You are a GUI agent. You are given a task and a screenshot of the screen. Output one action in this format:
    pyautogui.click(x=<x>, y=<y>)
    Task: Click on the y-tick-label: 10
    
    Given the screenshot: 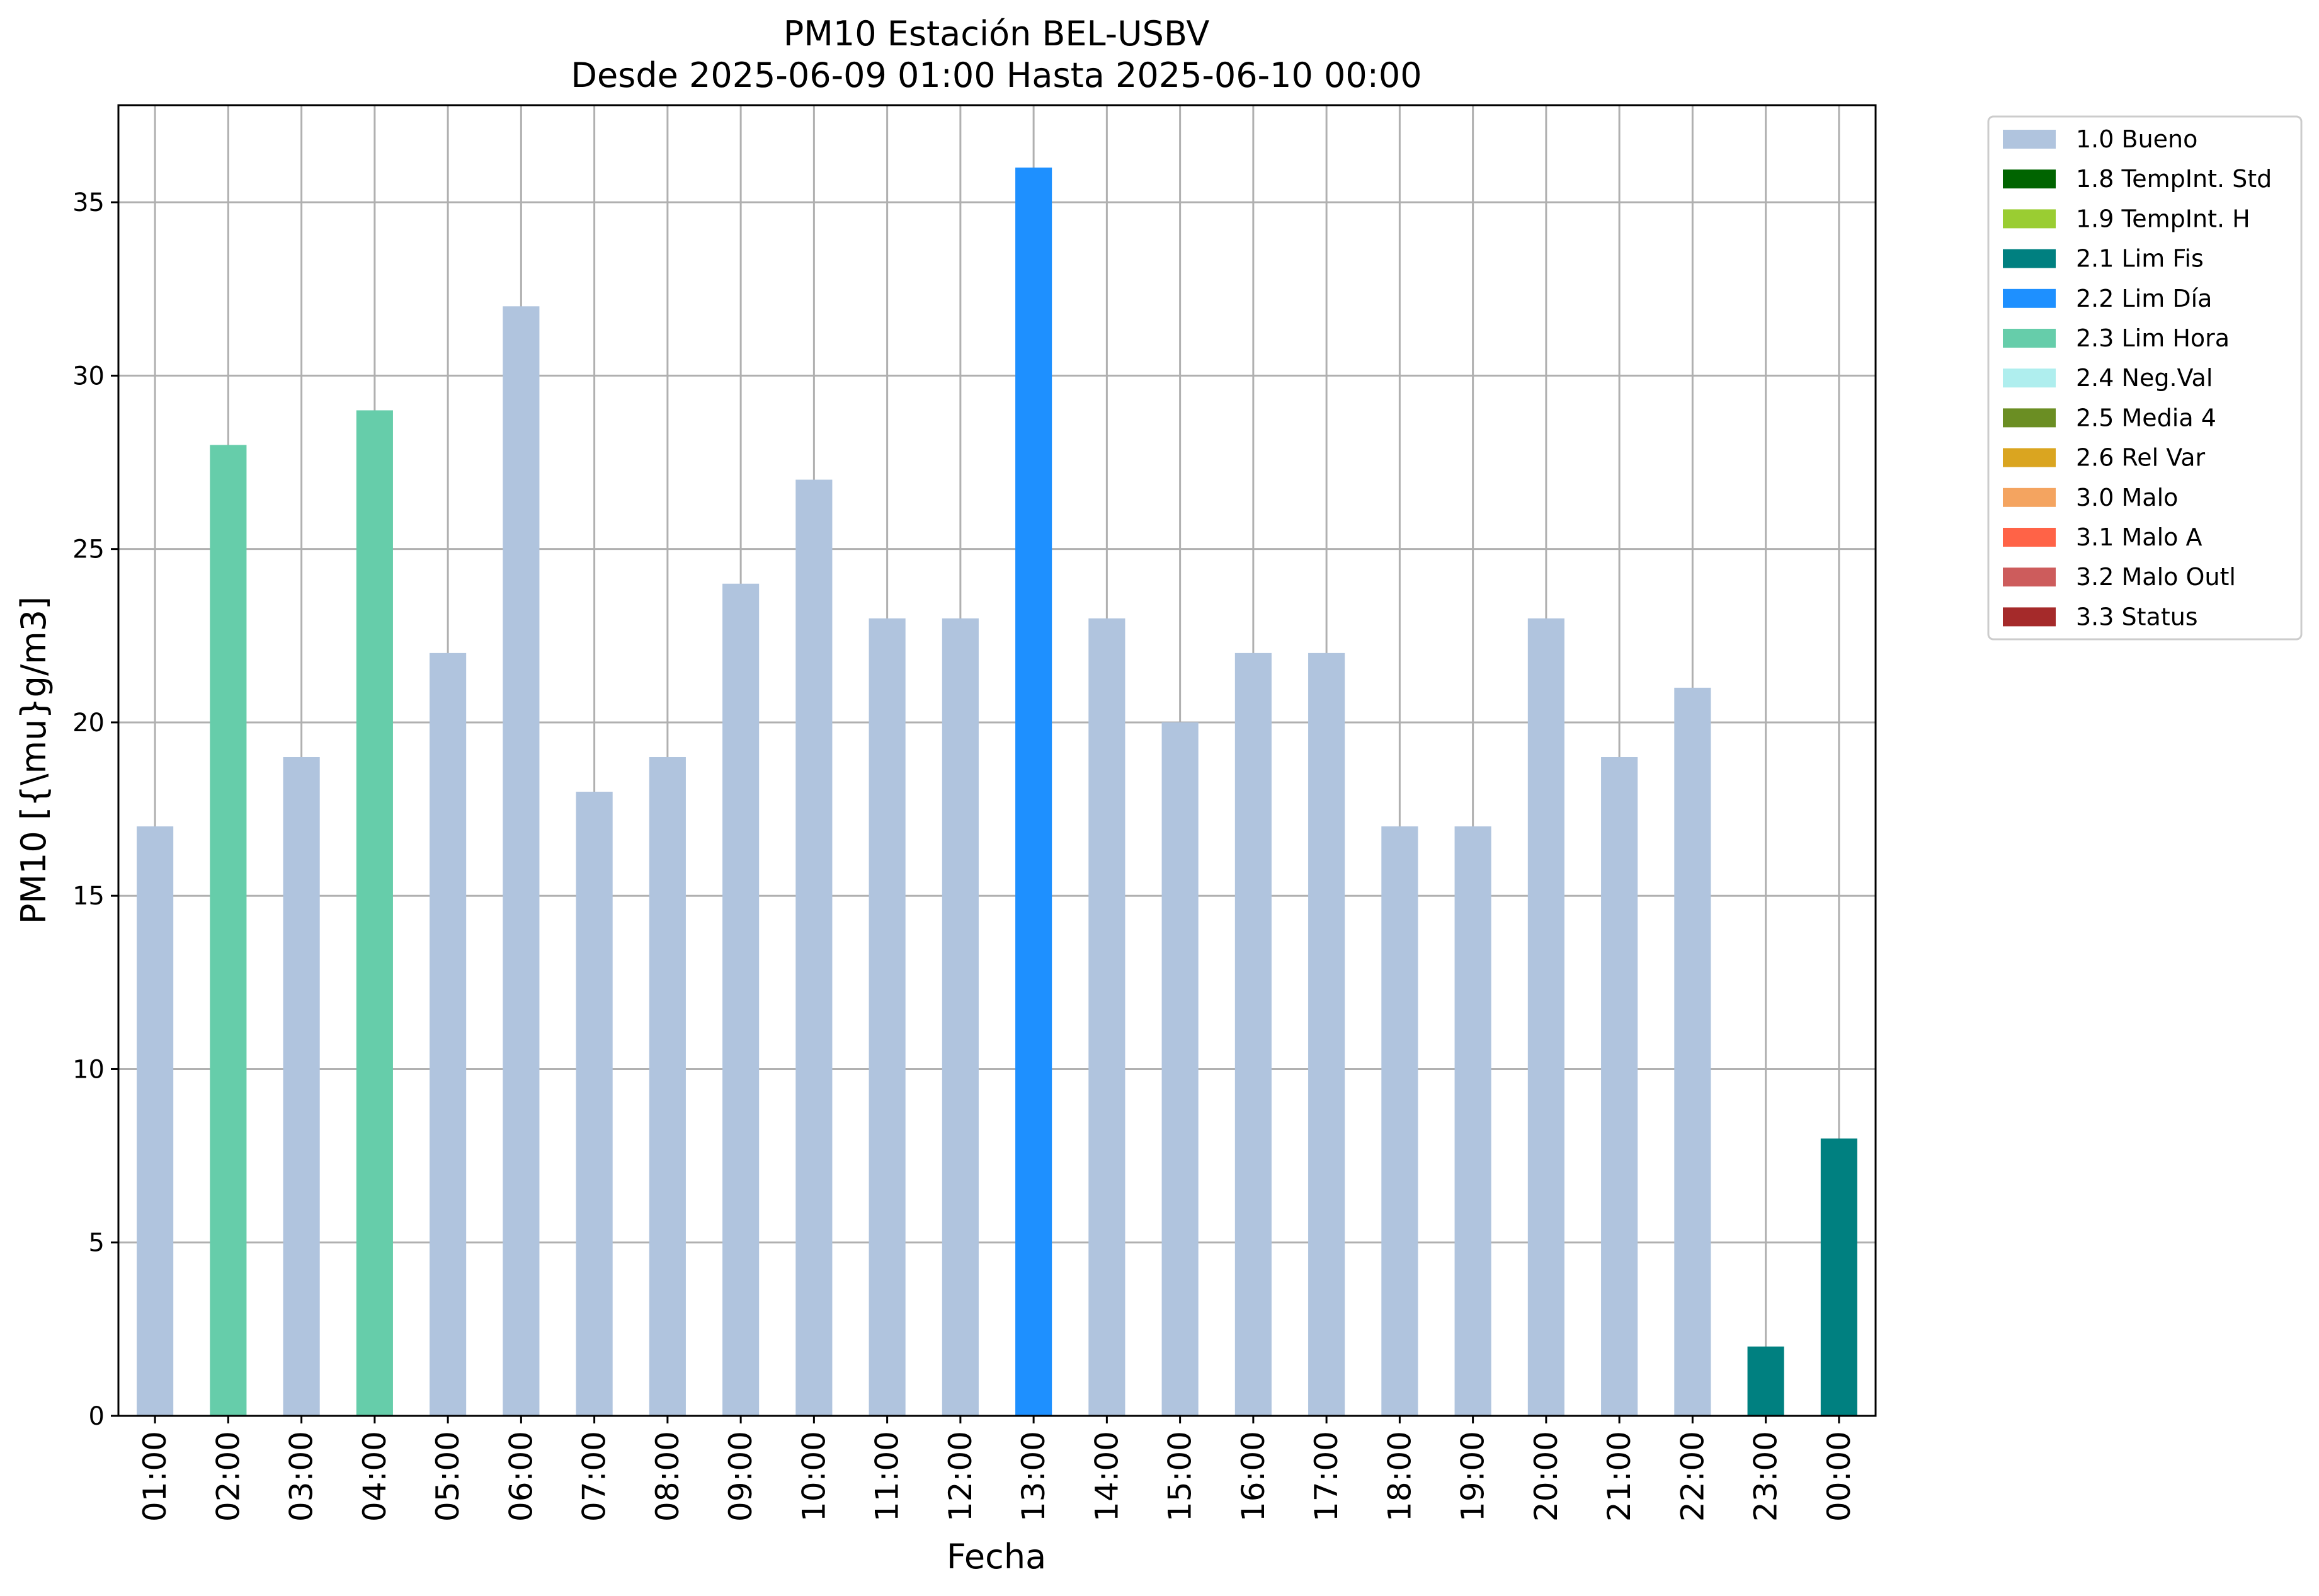 What is the action you would take?
    pyautogui.click(x=88, y=1069)
    